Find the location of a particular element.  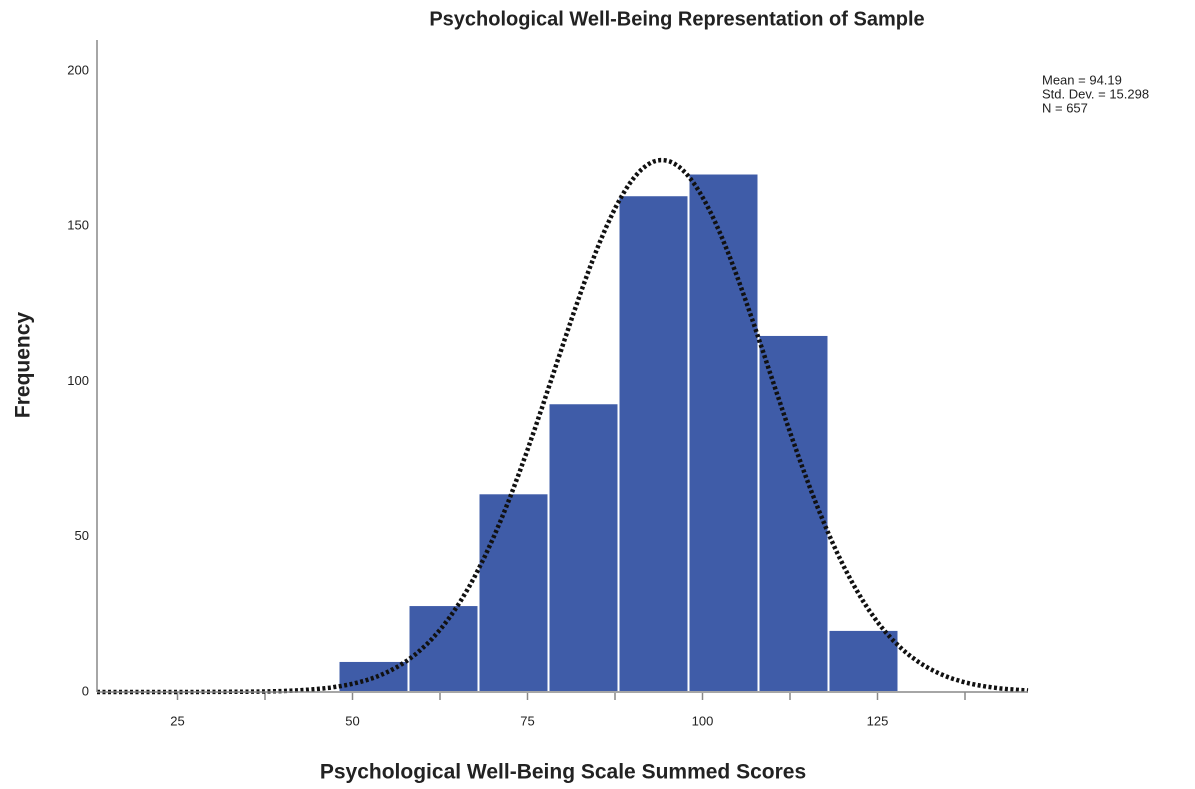

x-tick-label: 75 is located at coordinates (527, 720).